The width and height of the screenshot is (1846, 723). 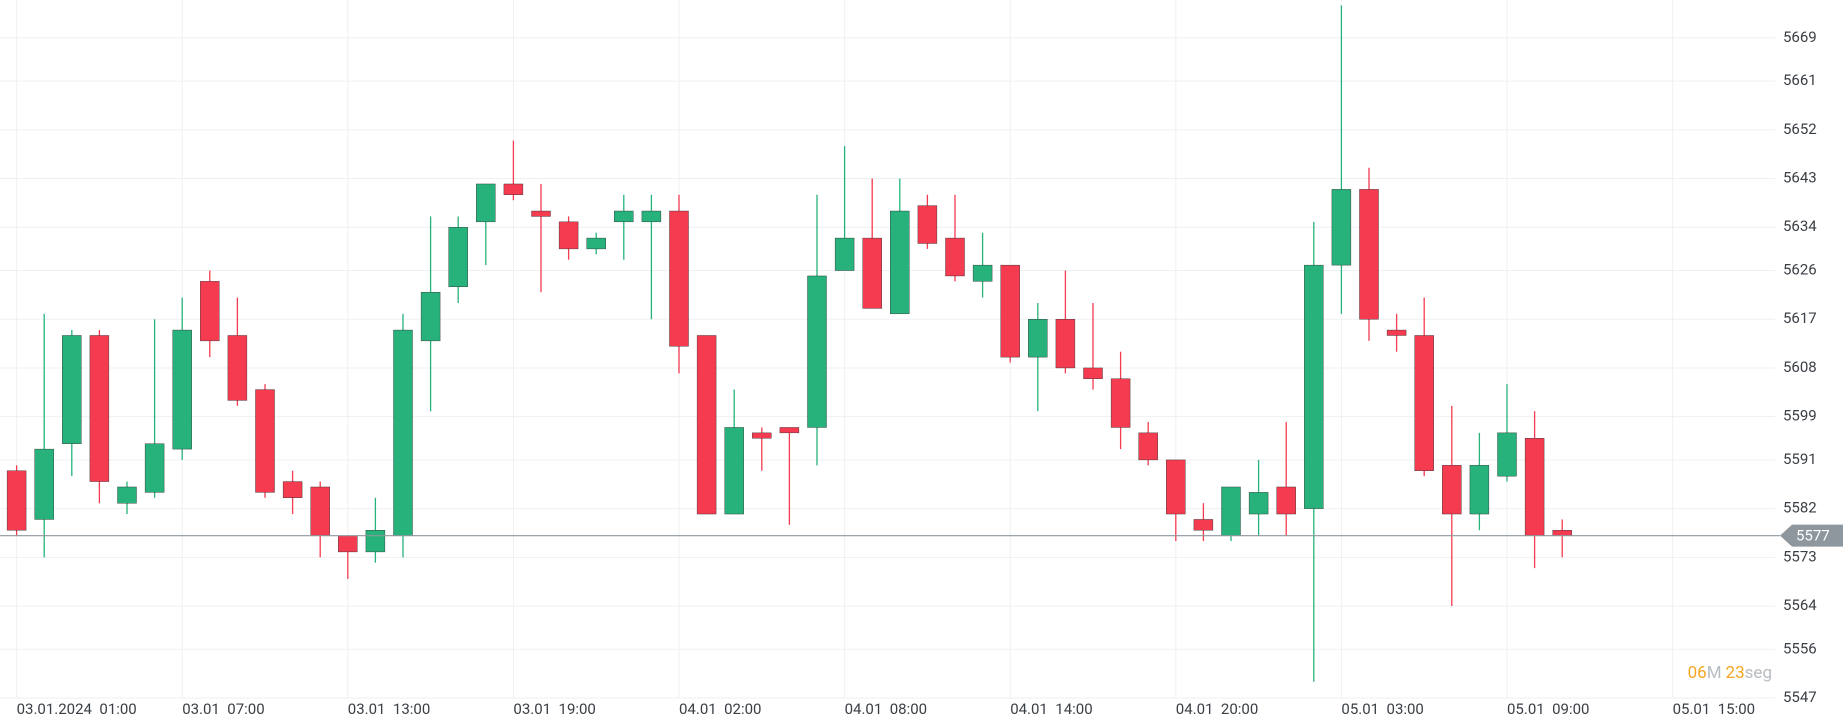 What do you see at coordinates (1800, 129) in the screenshot?
I see `y-tick-label: 5652` at bounding box center [1800, 129].